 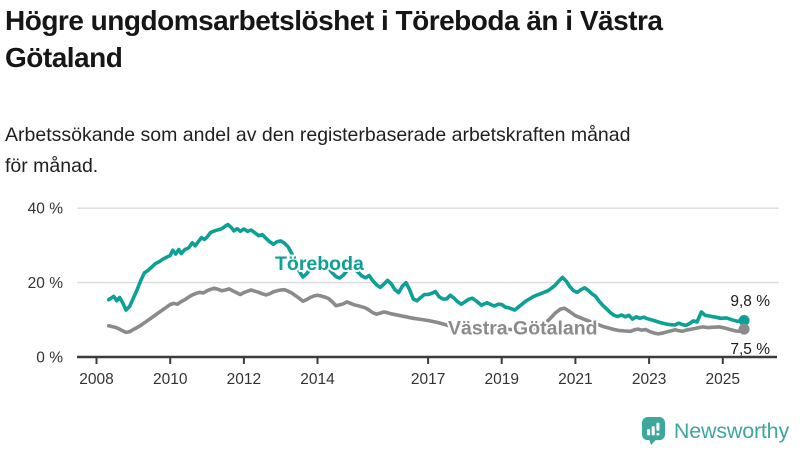 What do you see at coordinates (49, 358) in the screenshot?
I see `y-axis-label-0: 0 %` at bounding box center [49, 358].